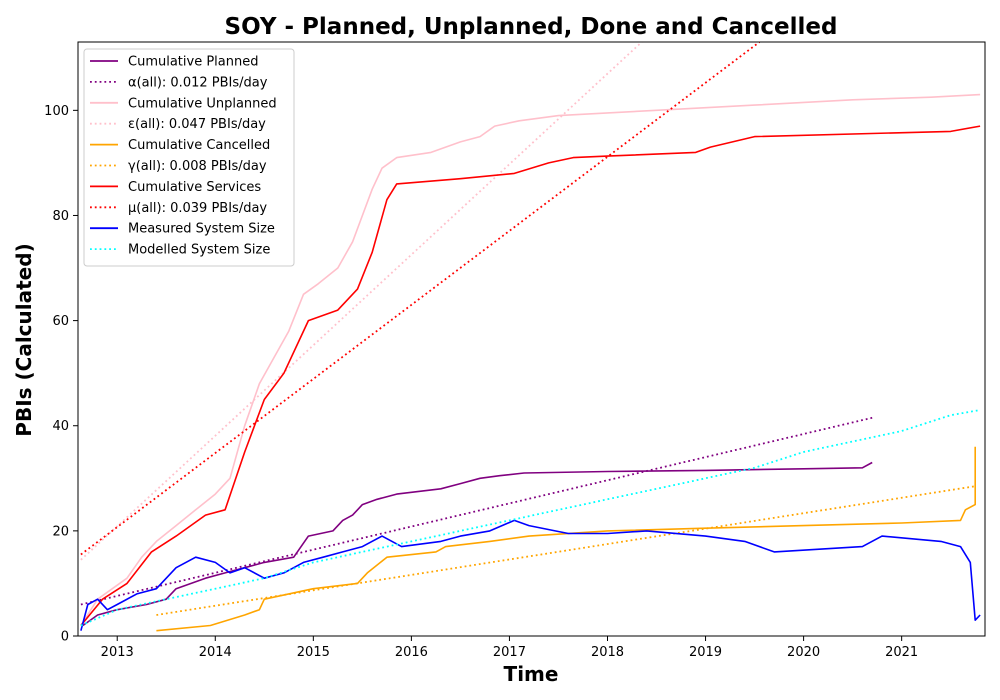  Describe the element at coordinates (803, 652) in the screenshot. I see `x-tick-label: 2020` at that location.